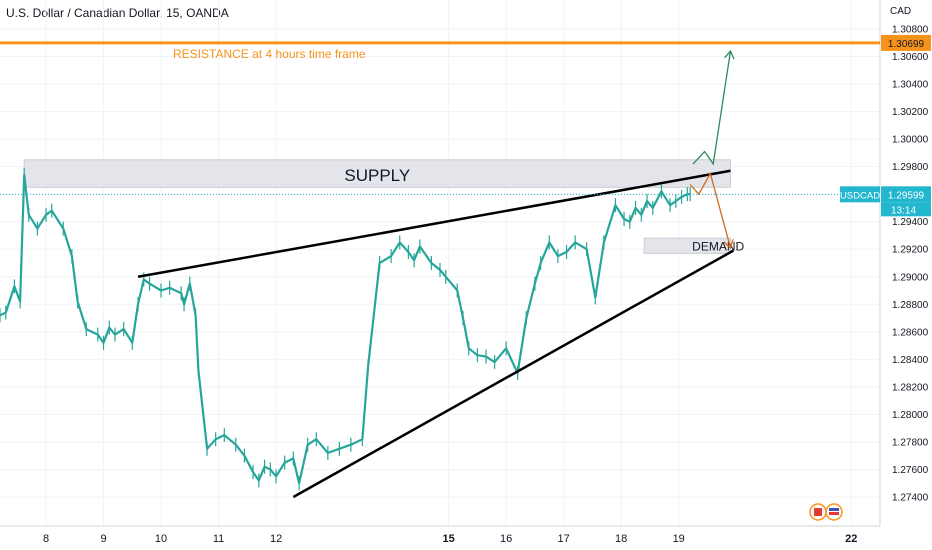 The width and height of the screenshot is (932, 550). I want to click on x-tick-label: 17, so click(564, 539).